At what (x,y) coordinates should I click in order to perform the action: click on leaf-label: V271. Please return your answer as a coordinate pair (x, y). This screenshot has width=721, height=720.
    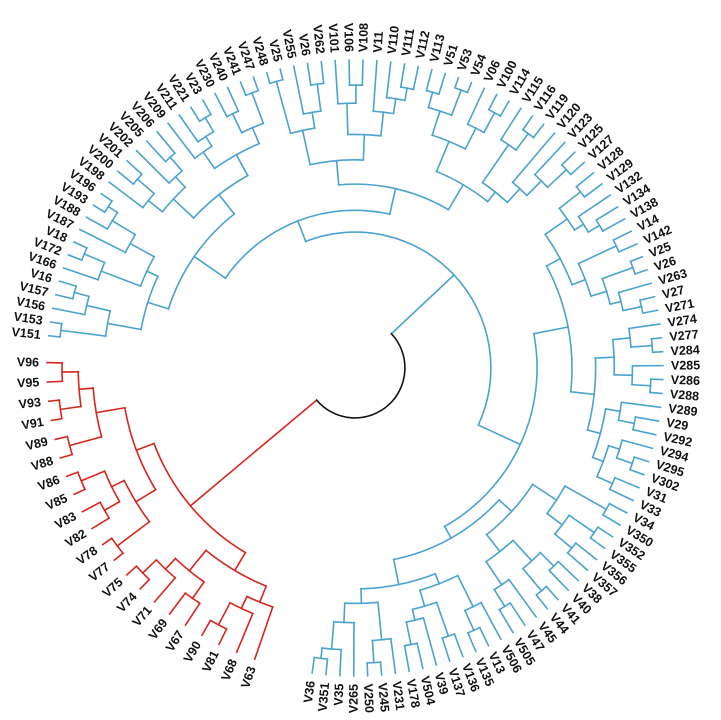
    Looking at the image, I should click on (679, 305).